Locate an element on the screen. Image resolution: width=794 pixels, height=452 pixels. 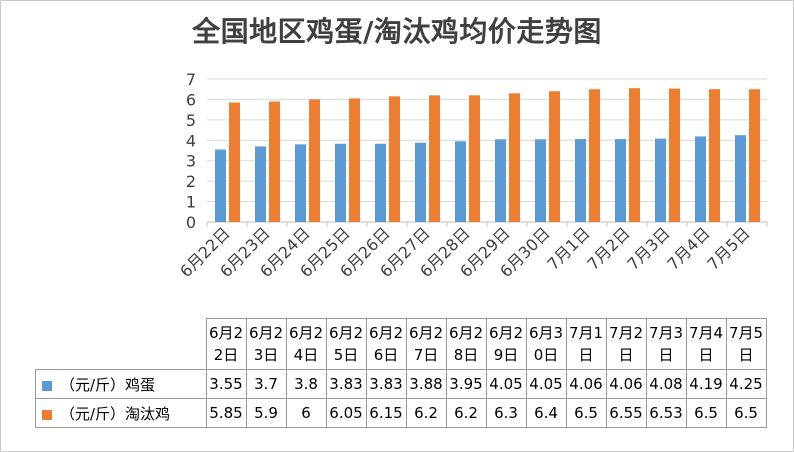
header-text: 4日 is located at coordinates (306, 355).